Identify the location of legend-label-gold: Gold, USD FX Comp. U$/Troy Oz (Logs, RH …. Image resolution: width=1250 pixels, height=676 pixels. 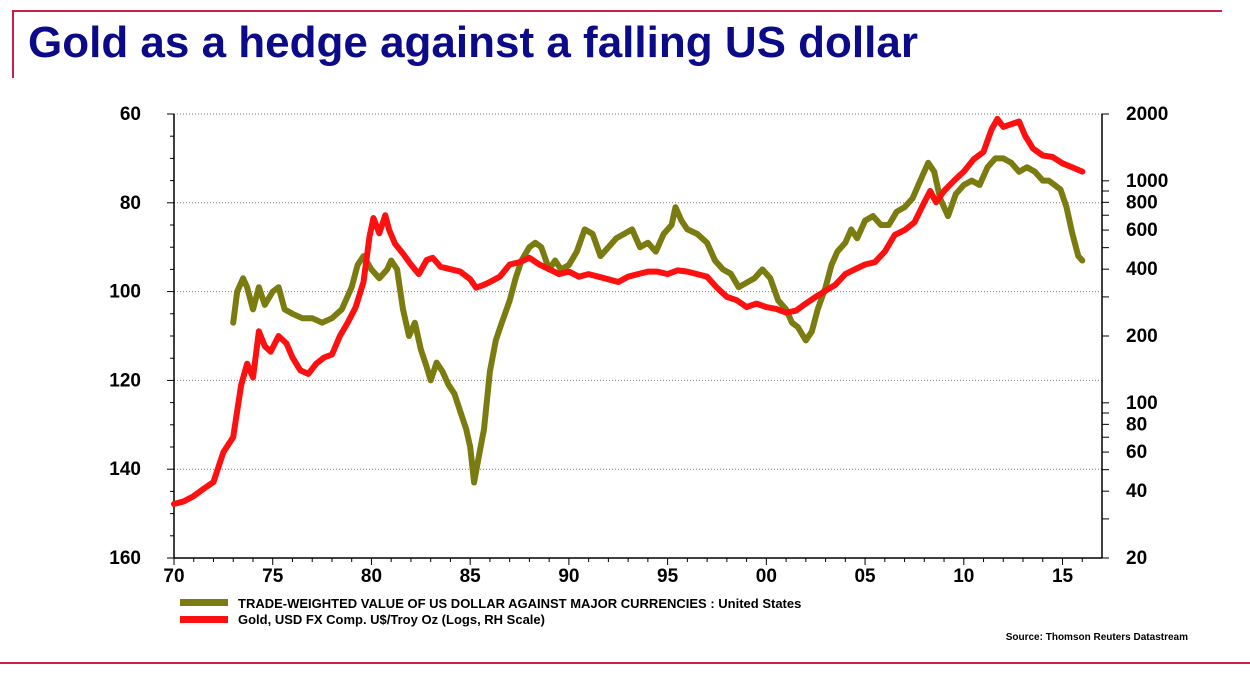
(391, 619).